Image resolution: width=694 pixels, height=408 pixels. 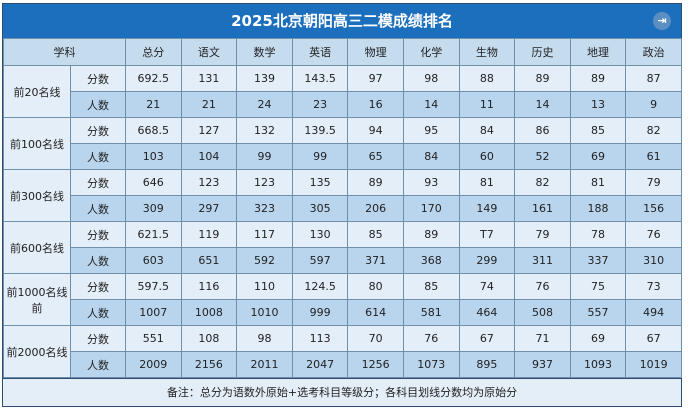 I want to click on table-cell: 371, so click(x=375, y=260).